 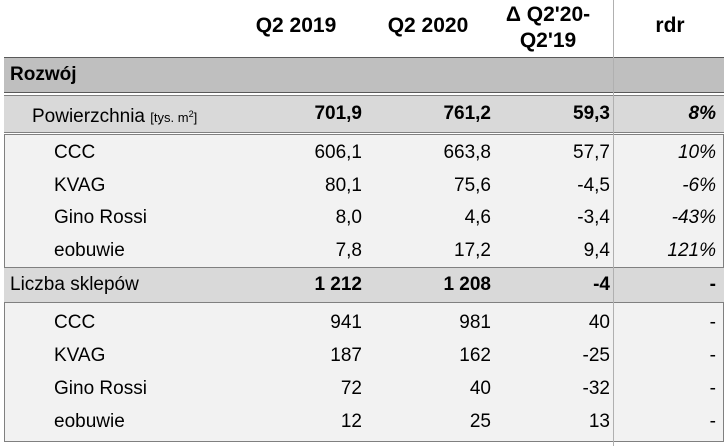 What do you see at coordinates (472, 185) in the screenshot?
I see `cell-q2-2020: 75,6` at bounding box center [472, 185].